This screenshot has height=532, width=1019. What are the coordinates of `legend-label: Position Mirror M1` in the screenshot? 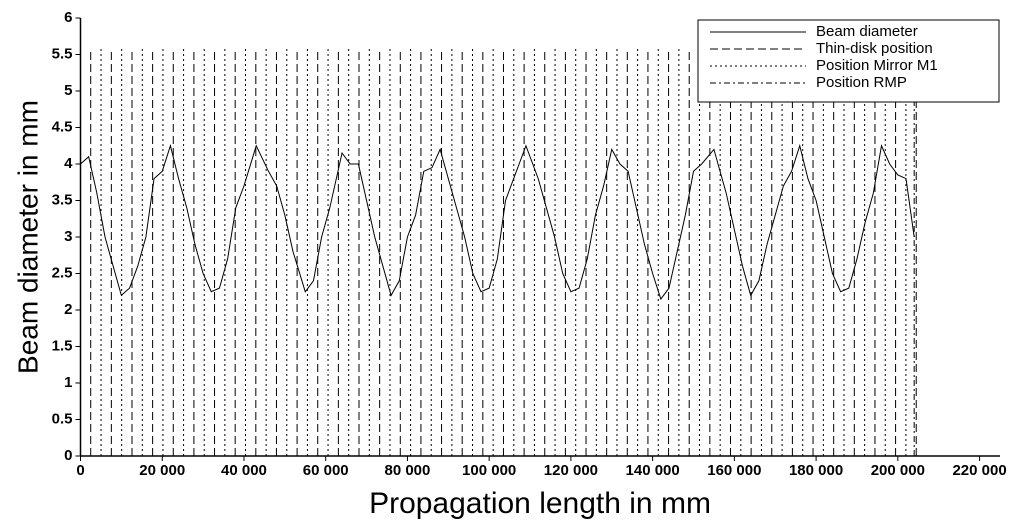 It's located at (877, 65).